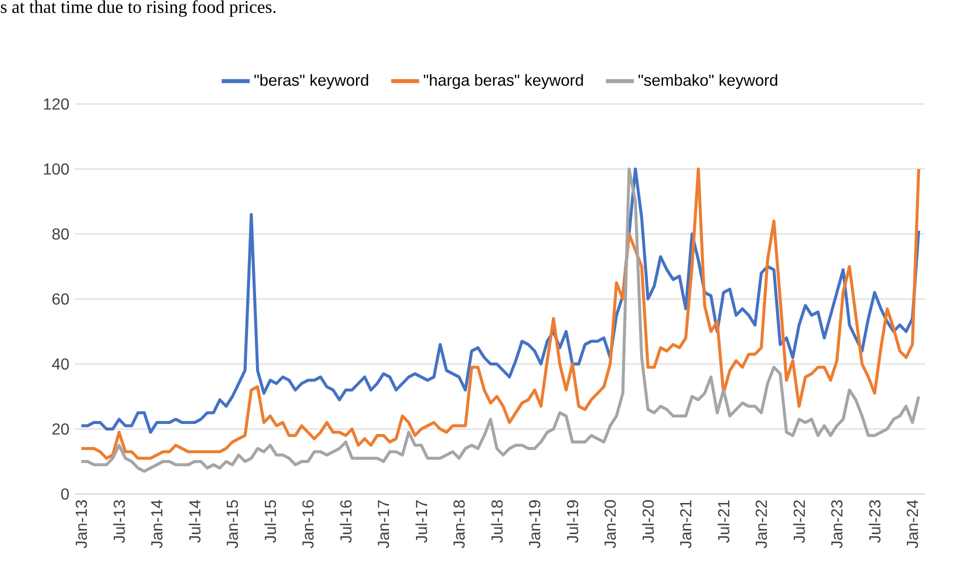  Describe the element at coordinates (686, 524) in the screenshot. I see `x-tick-label: Jan-21` at that location.